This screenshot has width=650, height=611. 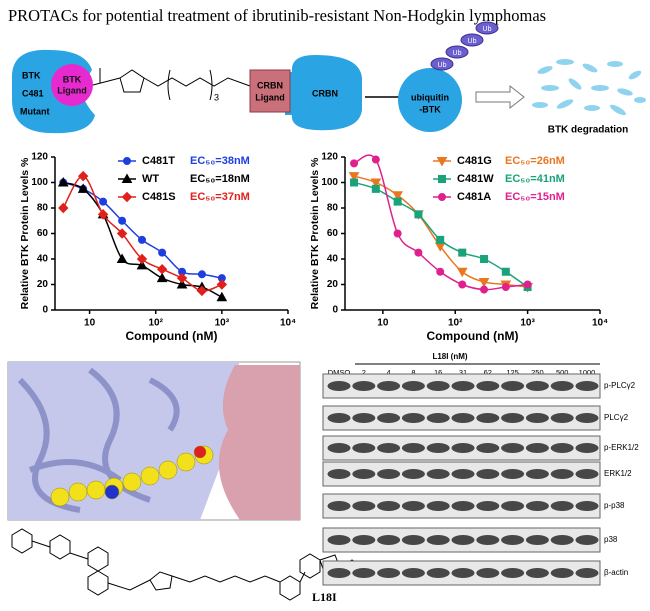 What do you see at coordinates (616, 572) in the screenshot?
I see `row-label: β-actin` at bounding box center [616, 572].